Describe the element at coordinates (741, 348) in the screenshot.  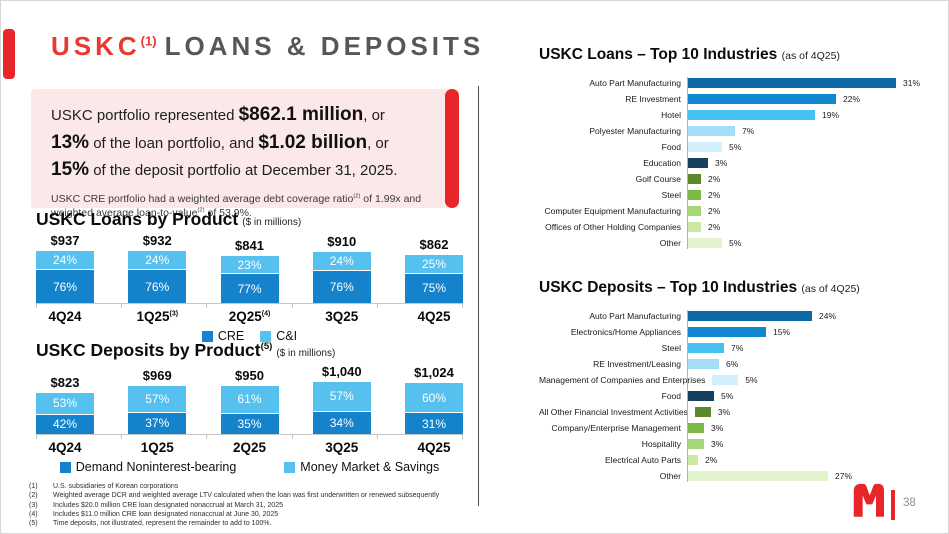
I see `bar-row: Steel 7%` at that location.